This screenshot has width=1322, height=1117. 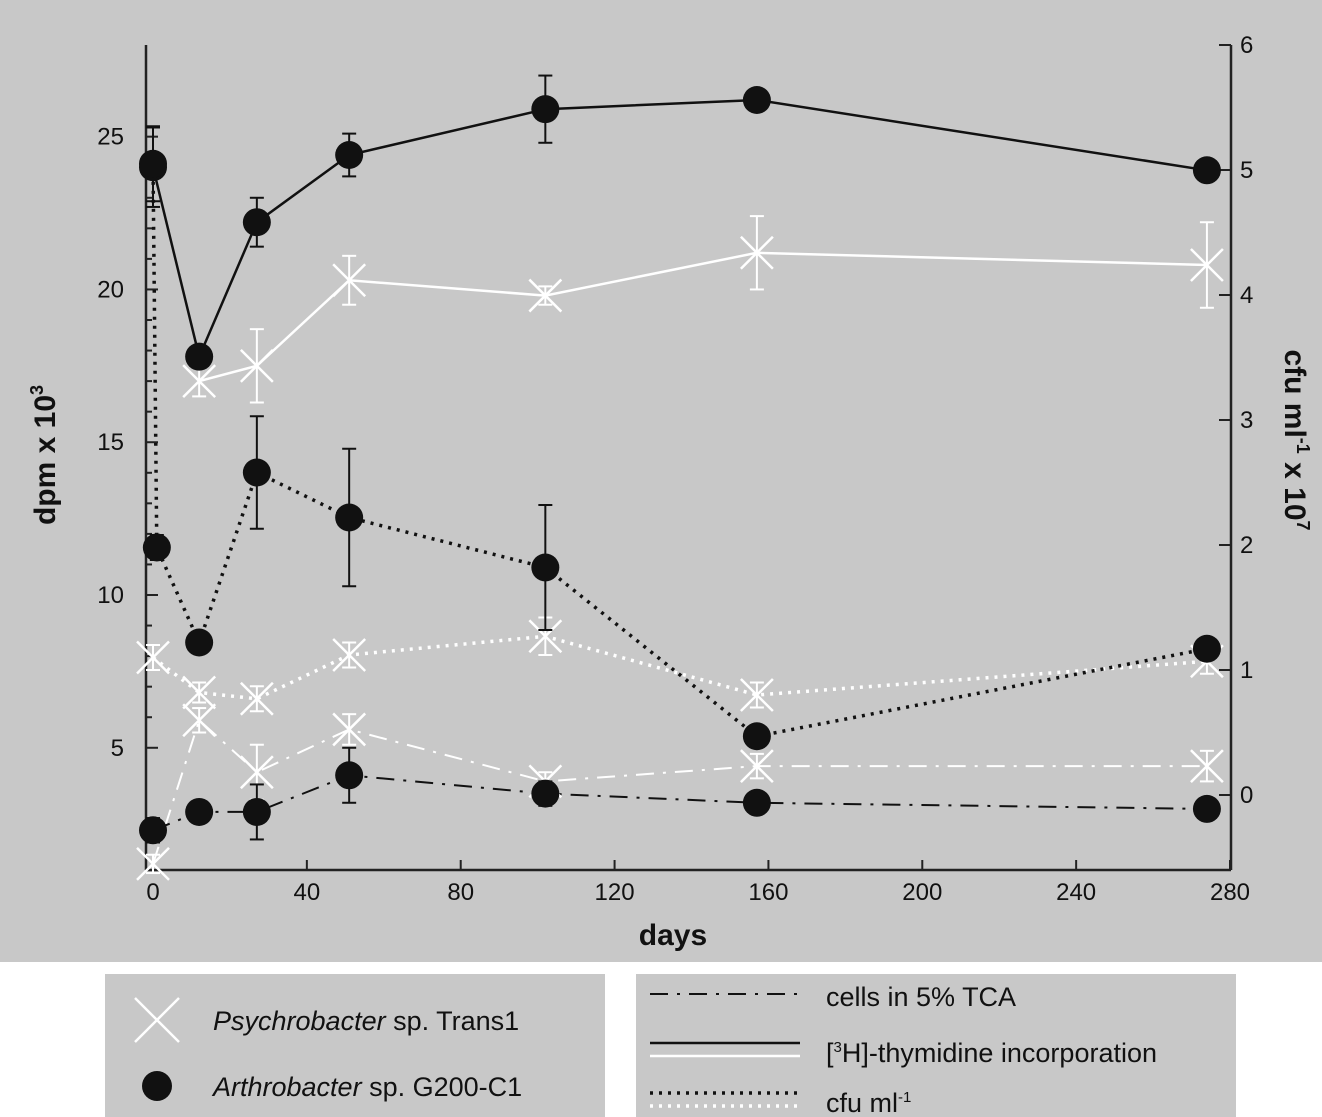 What do you see at coordinates (673, 935) in the screenshot?
I see `x-axis-title: days` at bounding box center [673, 935].